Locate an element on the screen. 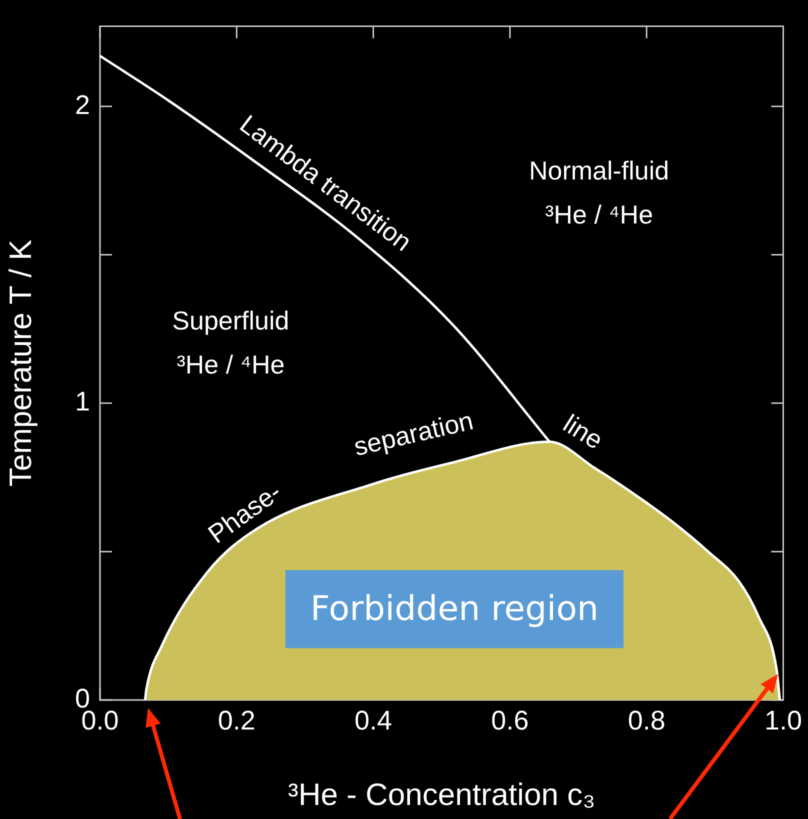 This screenshot has width=808, height=819. y-tick-label: 1 is located at coordinates (82, 401).